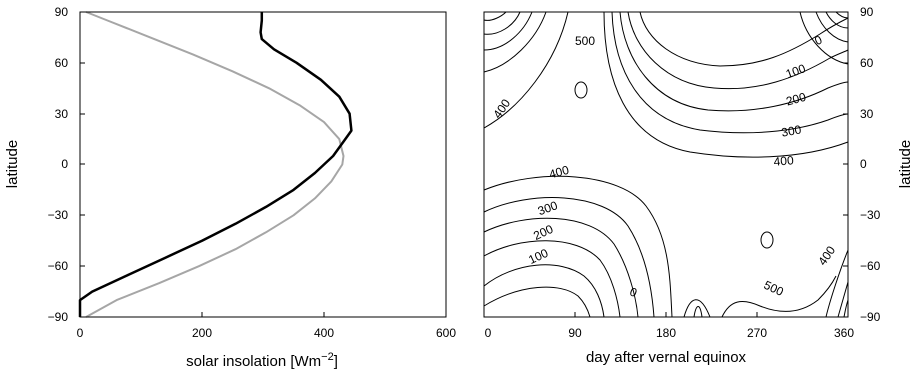 The image size is (915, 375). Describe the element at coordinates (488, 333) in the screenshot. I see `right-xtick-label: 0` at that location.